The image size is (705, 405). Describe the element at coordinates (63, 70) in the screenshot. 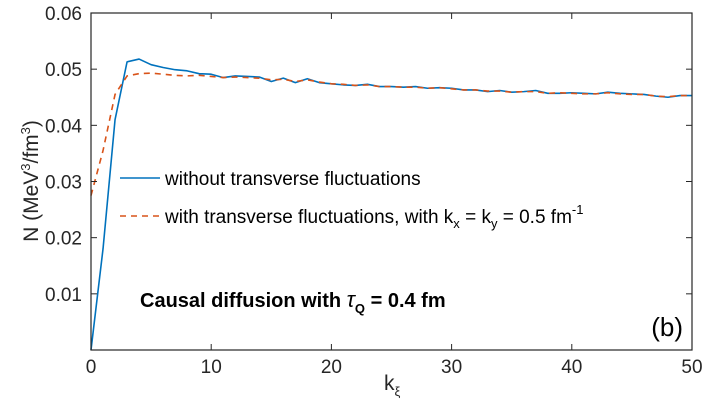

I see `y-tick-label: 0.05` at that location.